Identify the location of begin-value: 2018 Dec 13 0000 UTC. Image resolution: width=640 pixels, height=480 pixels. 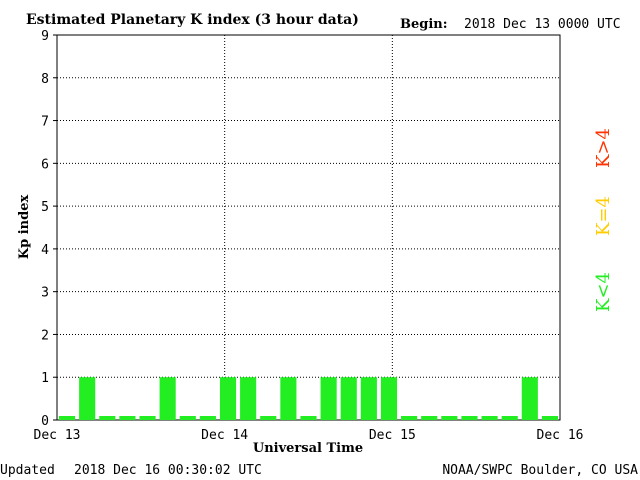
(542, 24).